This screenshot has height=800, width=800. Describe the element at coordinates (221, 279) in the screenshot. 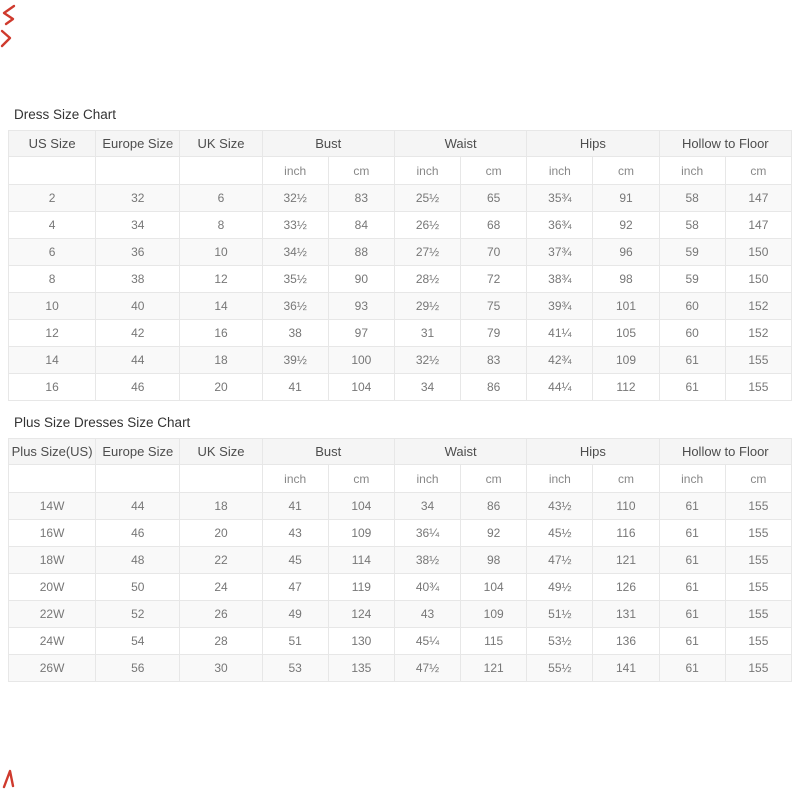

I see `table-cell: 12` at that location.